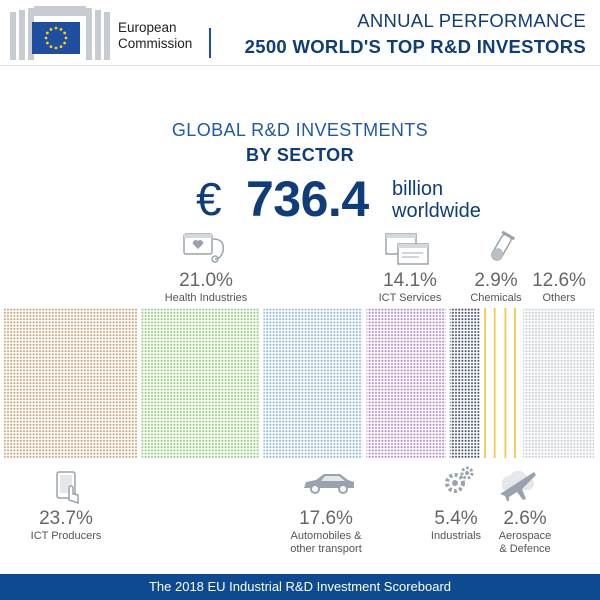 The height and width of the screenshot is (600, 600). I want to click on main-title-line1: GLOBAL R&D INVESTMENTS, so click(300, 130).